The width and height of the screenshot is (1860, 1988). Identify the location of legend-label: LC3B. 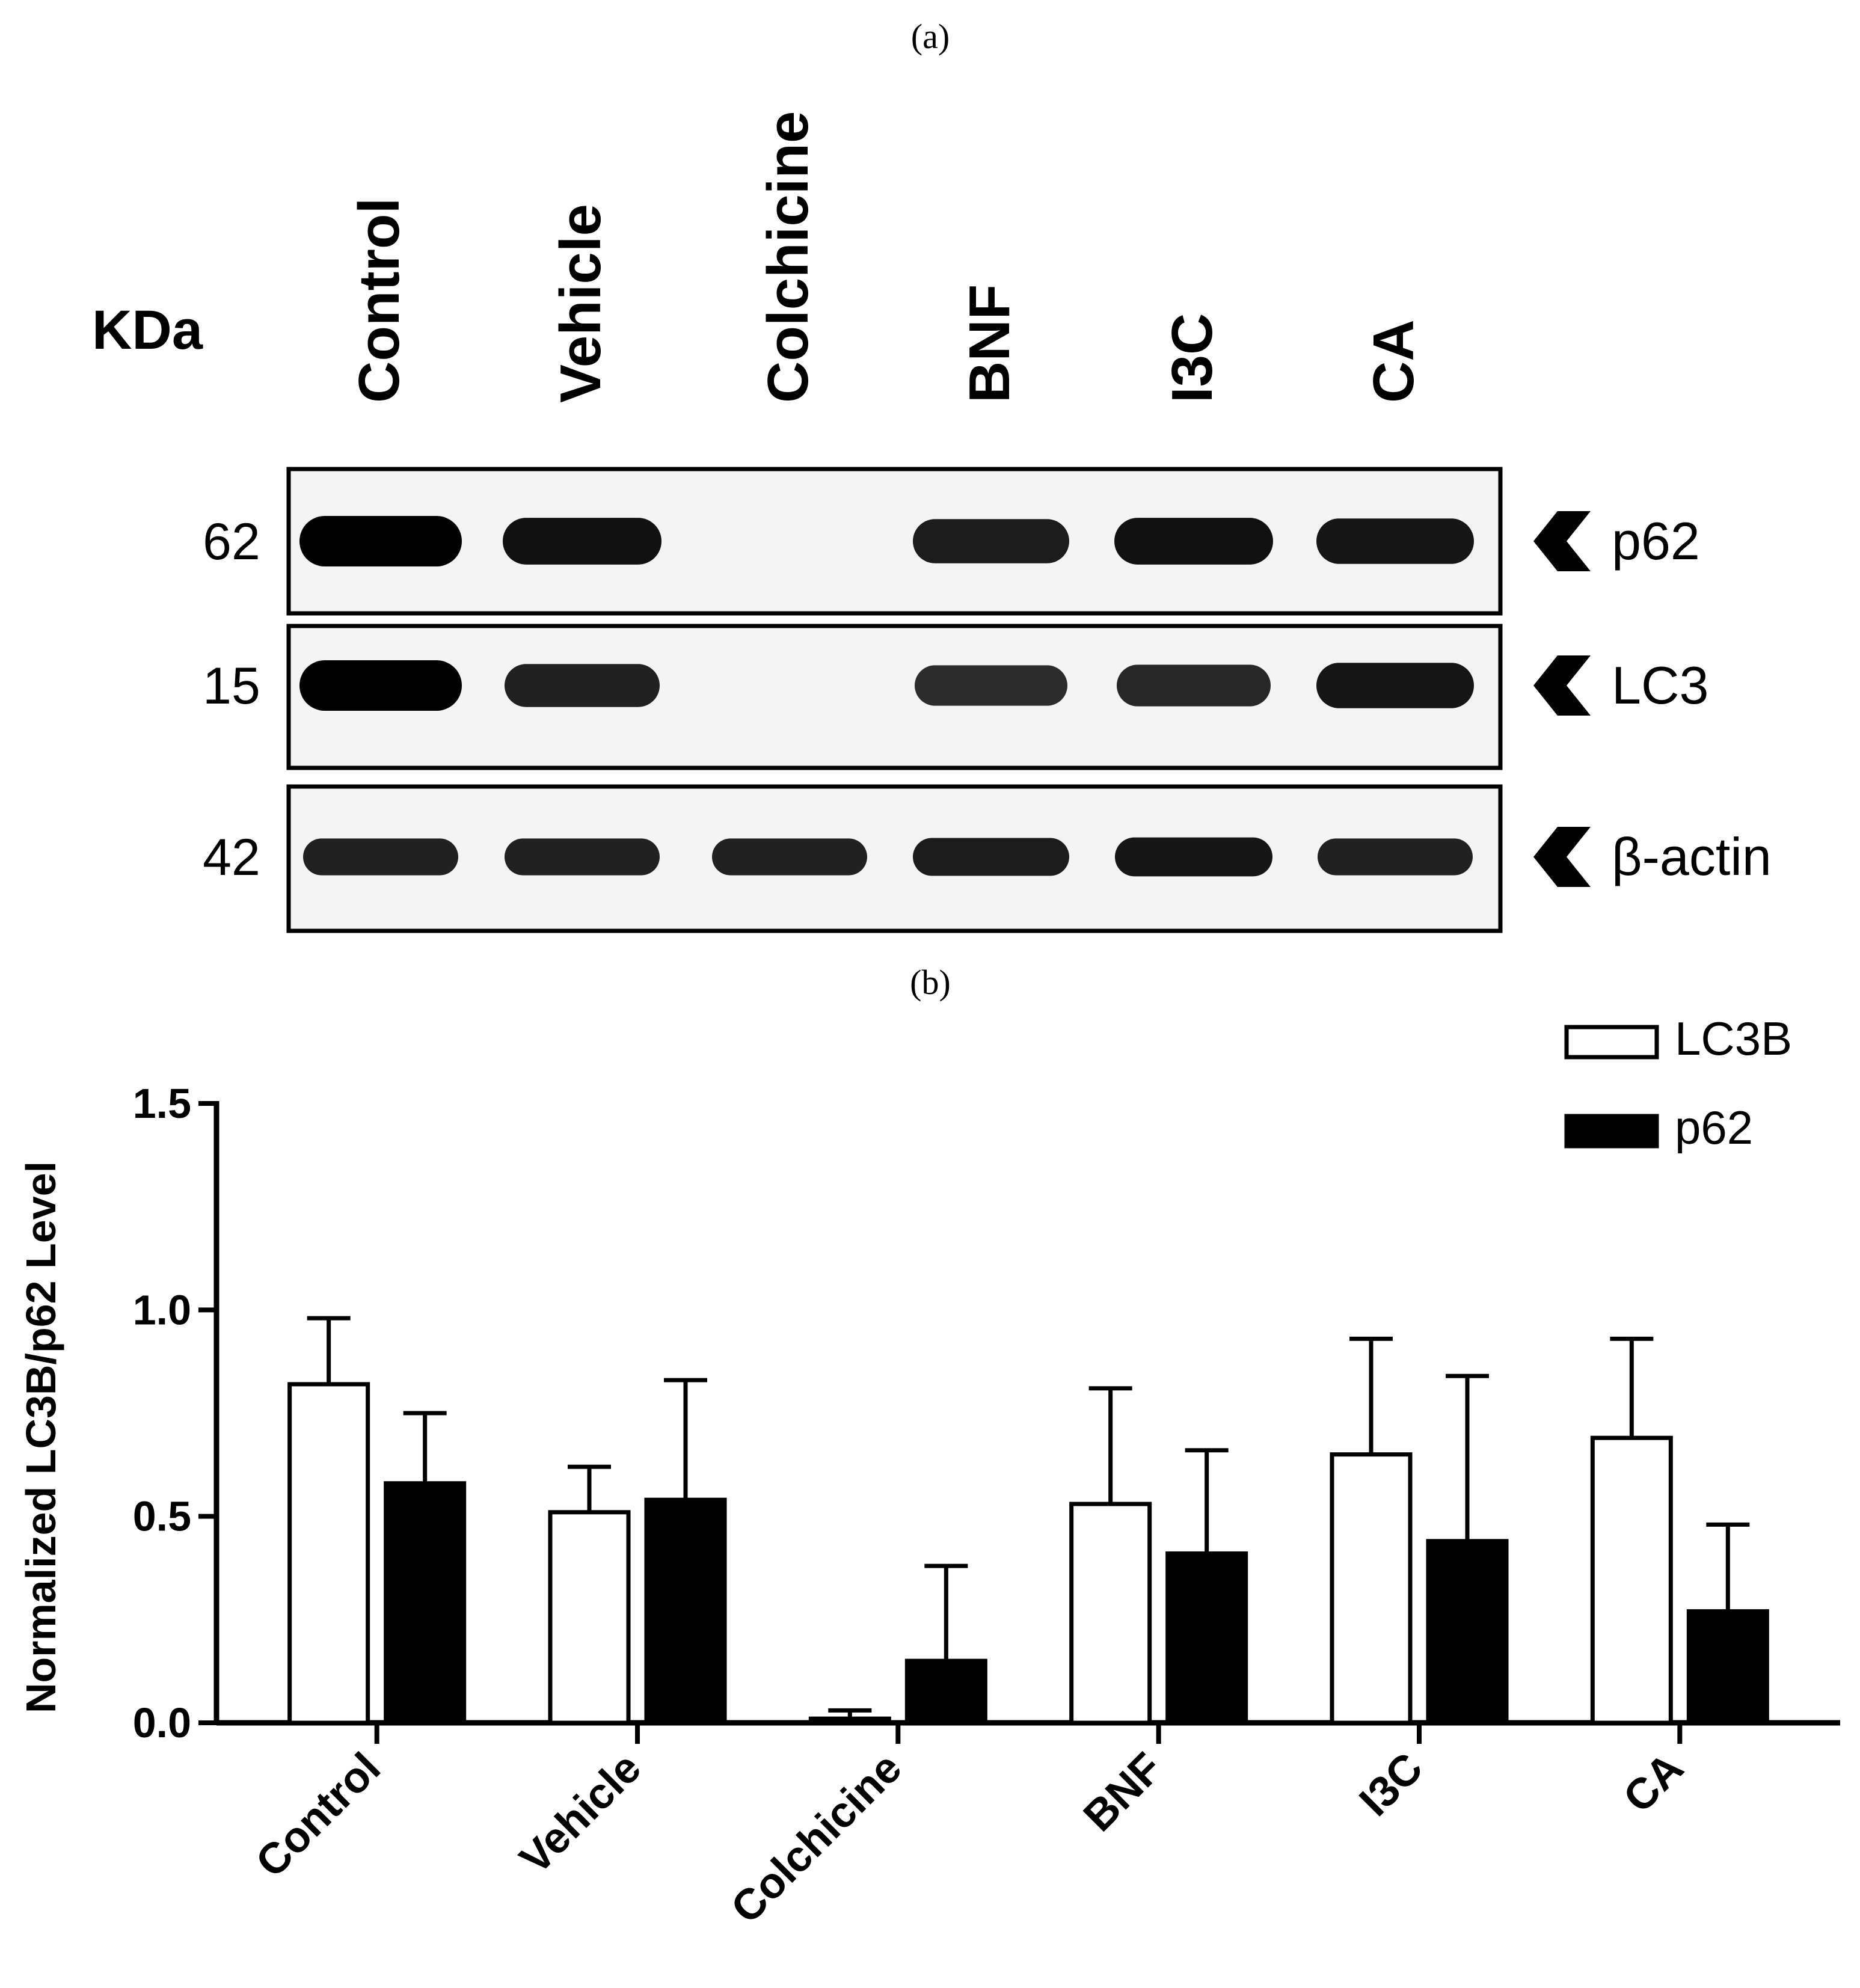
(1733, 1038).